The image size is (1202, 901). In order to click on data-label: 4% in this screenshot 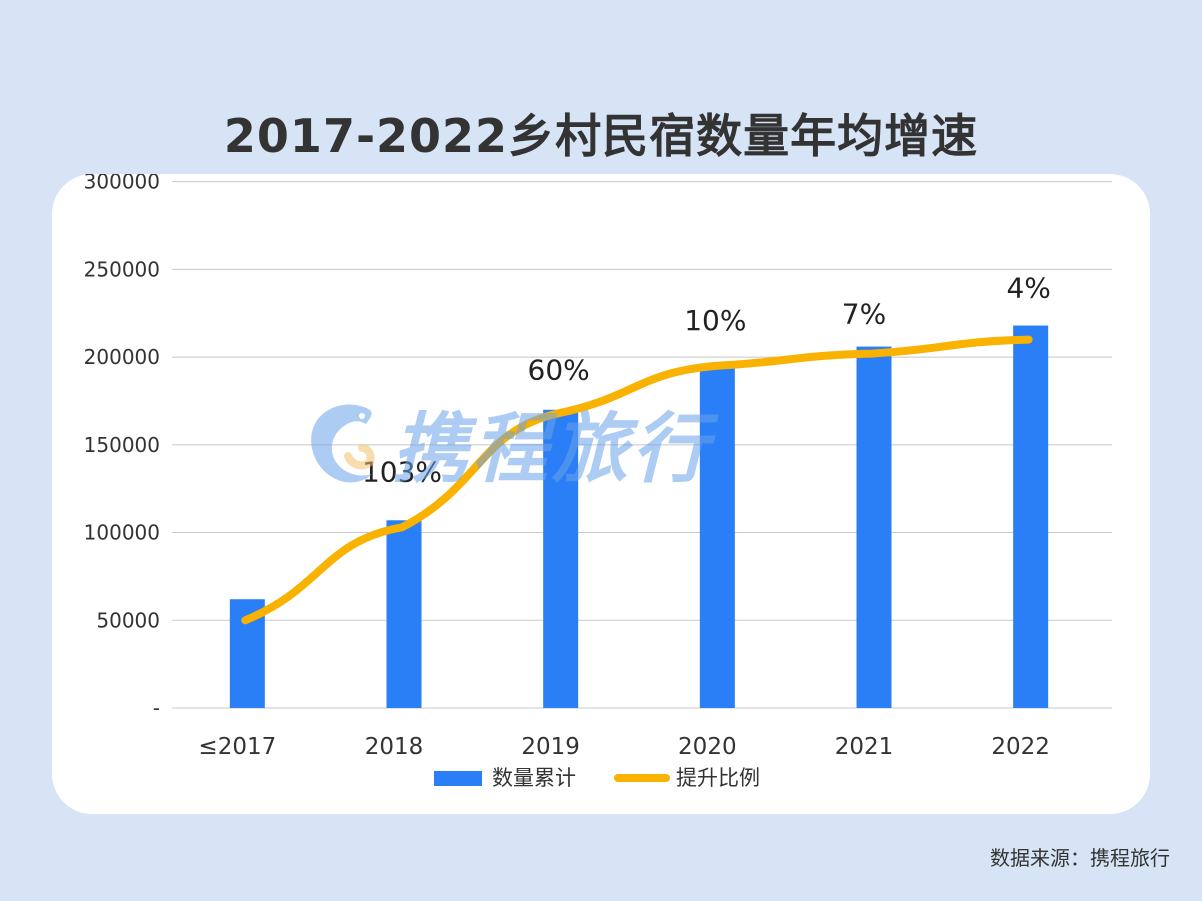, I will do `click(1028, 288)`.